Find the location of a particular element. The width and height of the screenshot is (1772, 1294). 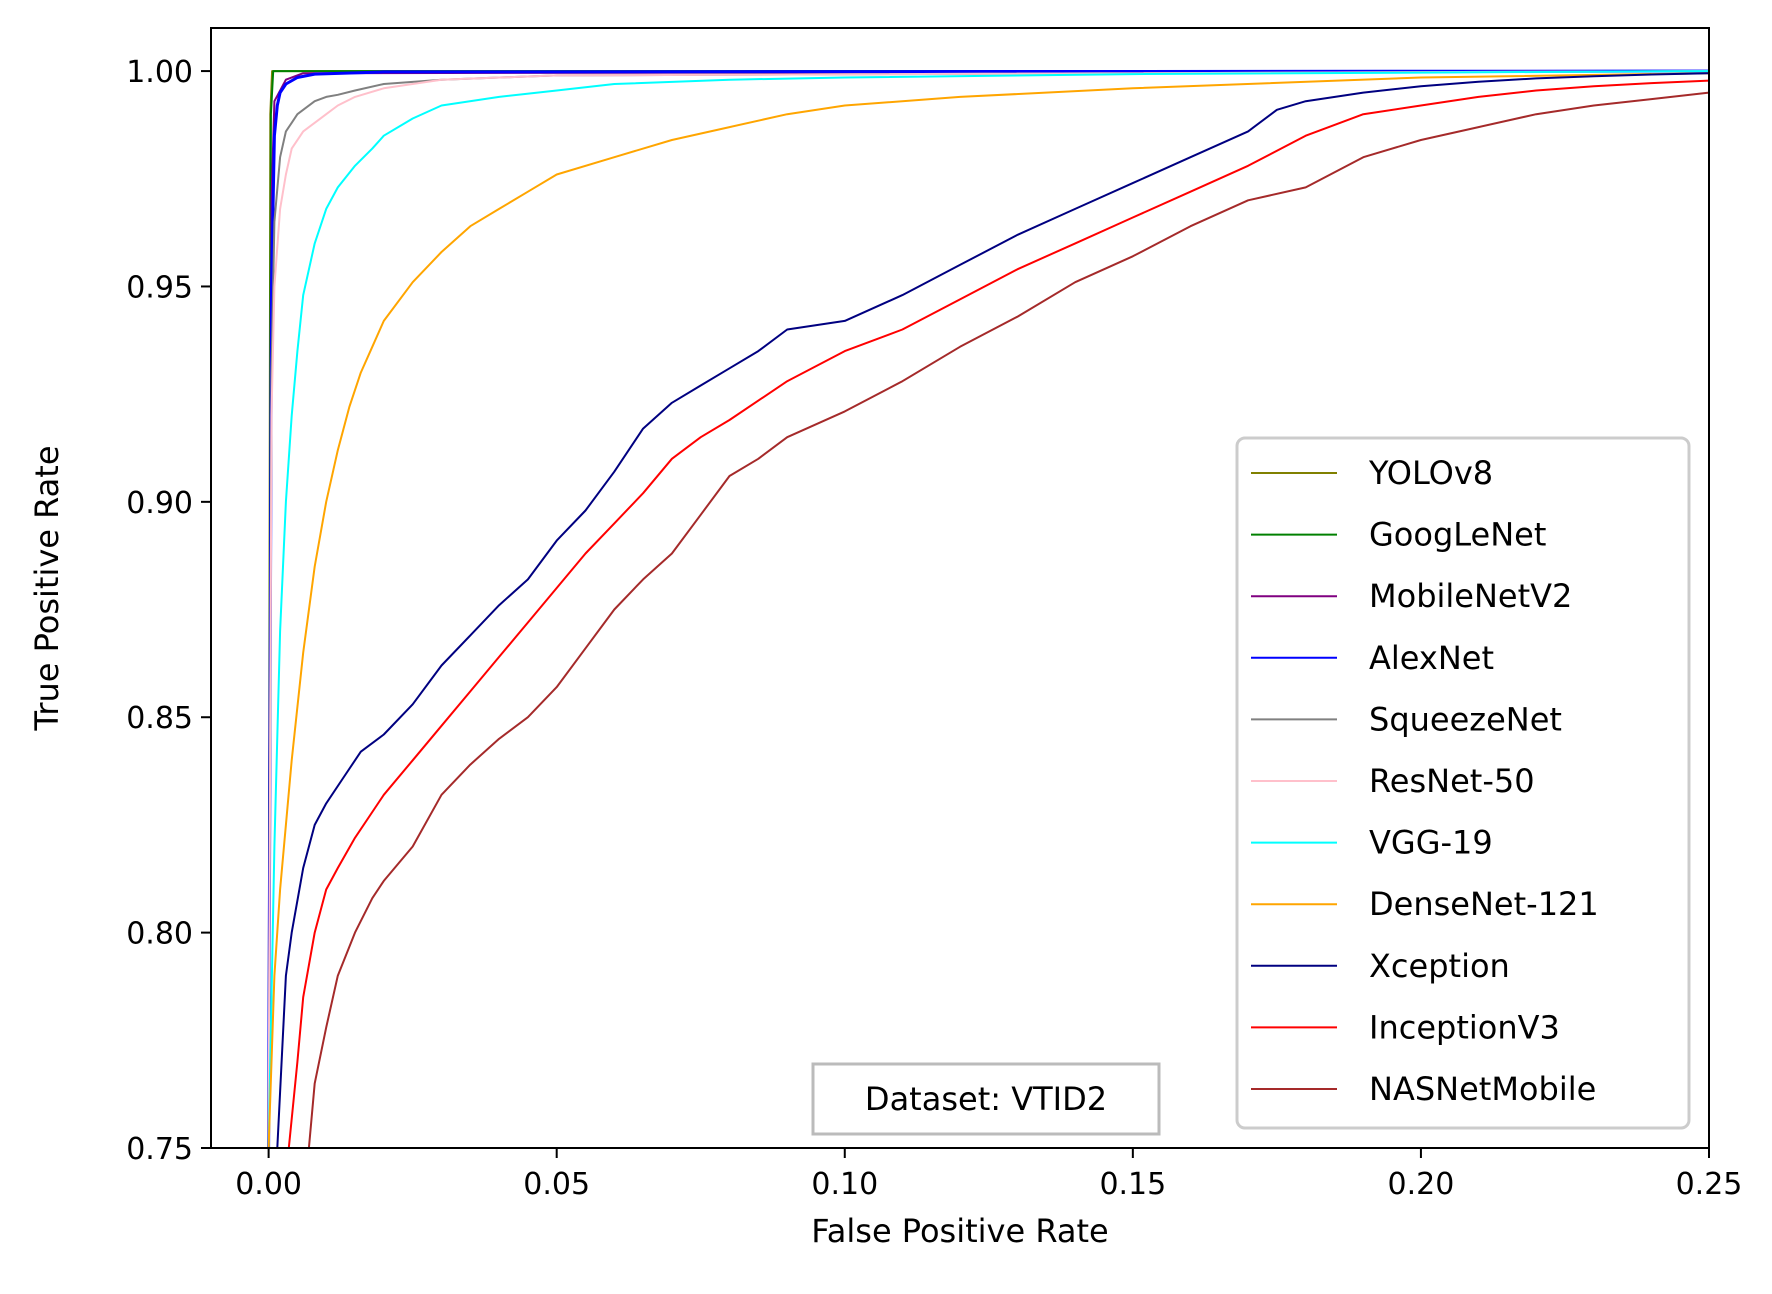

x-axis: 0.00 0.05 0.10 0.15 0.20 0.25 is located at coordinates (988, 1175).